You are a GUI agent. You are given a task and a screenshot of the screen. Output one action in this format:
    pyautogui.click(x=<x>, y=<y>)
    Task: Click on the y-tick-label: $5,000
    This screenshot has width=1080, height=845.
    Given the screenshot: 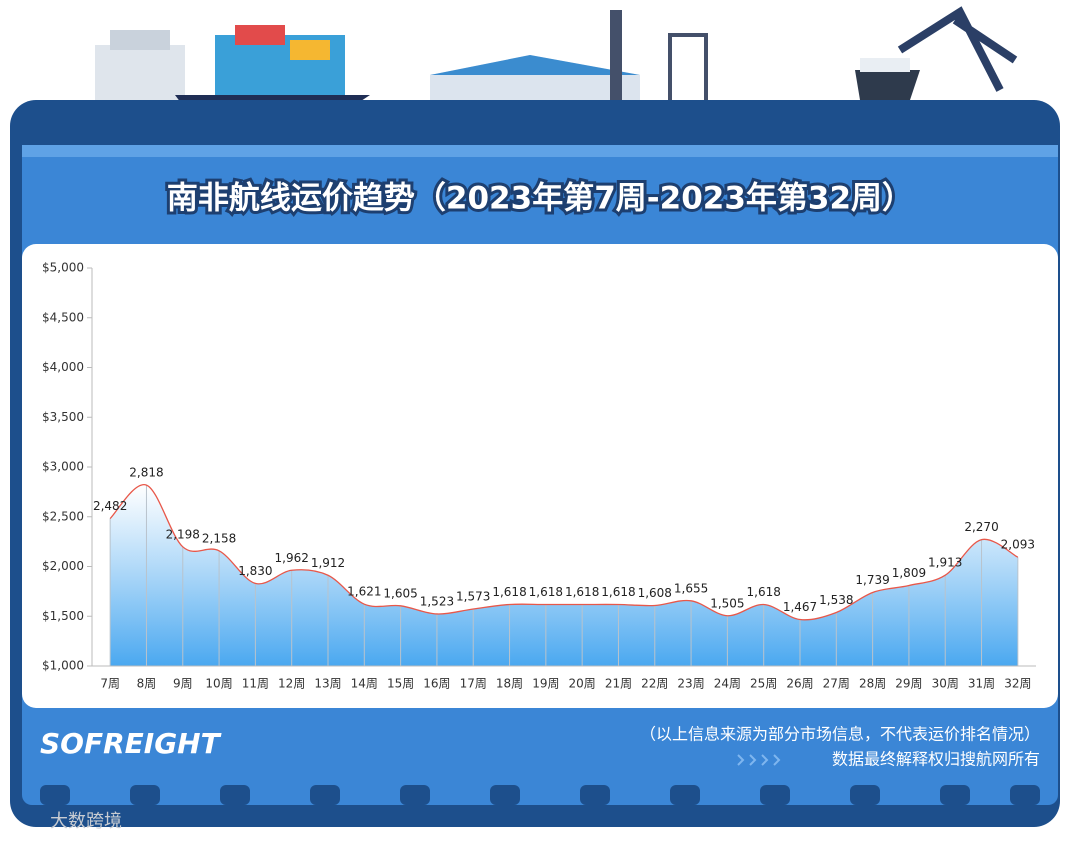 What is the action you would take?
    pyautogui.click(x=63, y=268)
    